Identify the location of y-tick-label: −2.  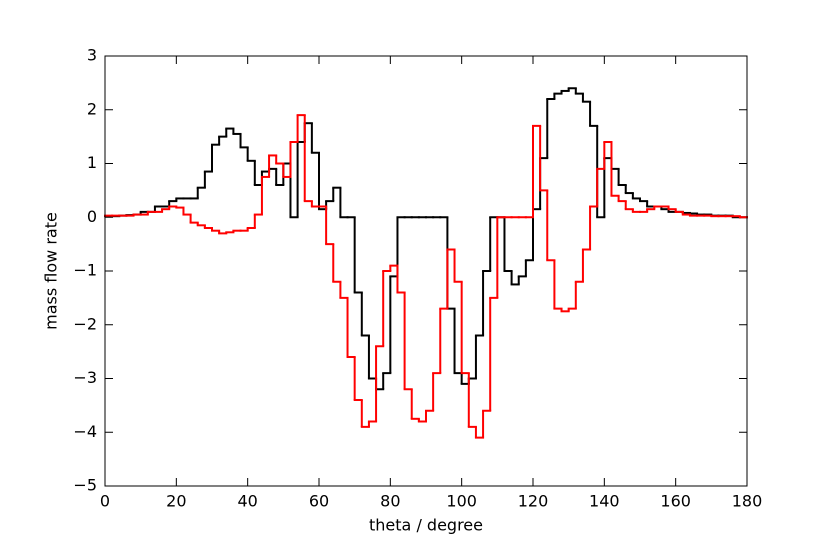
(85, 323).